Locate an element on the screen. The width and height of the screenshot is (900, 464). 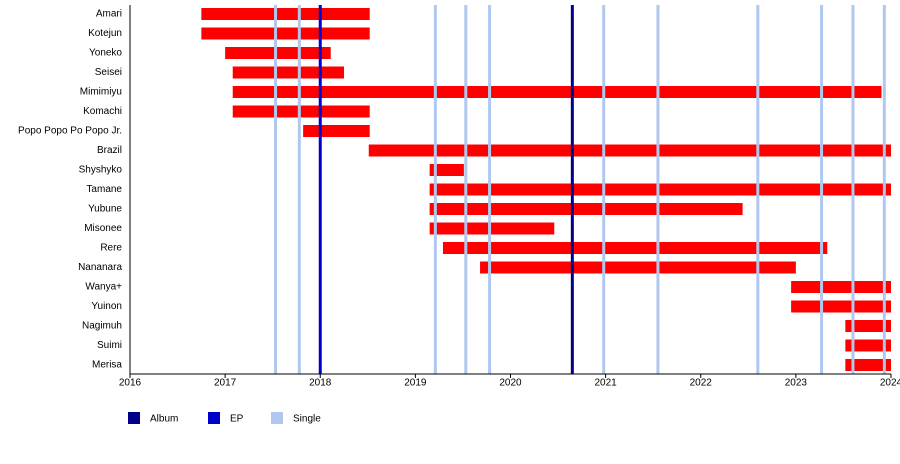
x-tick-label: 2017 is located at coordinates (225, 383).